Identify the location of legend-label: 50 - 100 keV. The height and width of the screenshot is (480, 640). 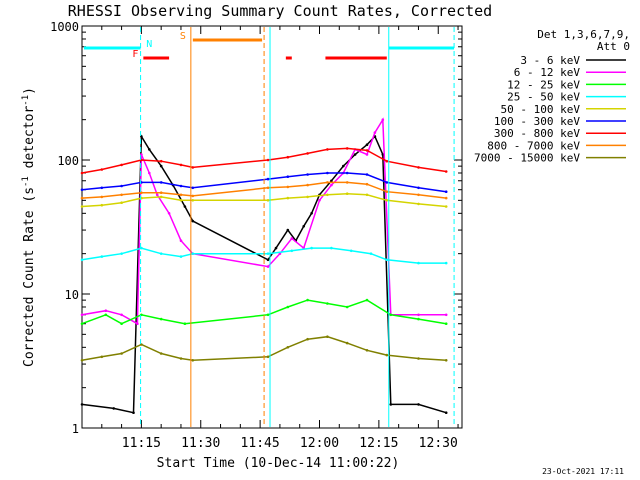
(541, 109).